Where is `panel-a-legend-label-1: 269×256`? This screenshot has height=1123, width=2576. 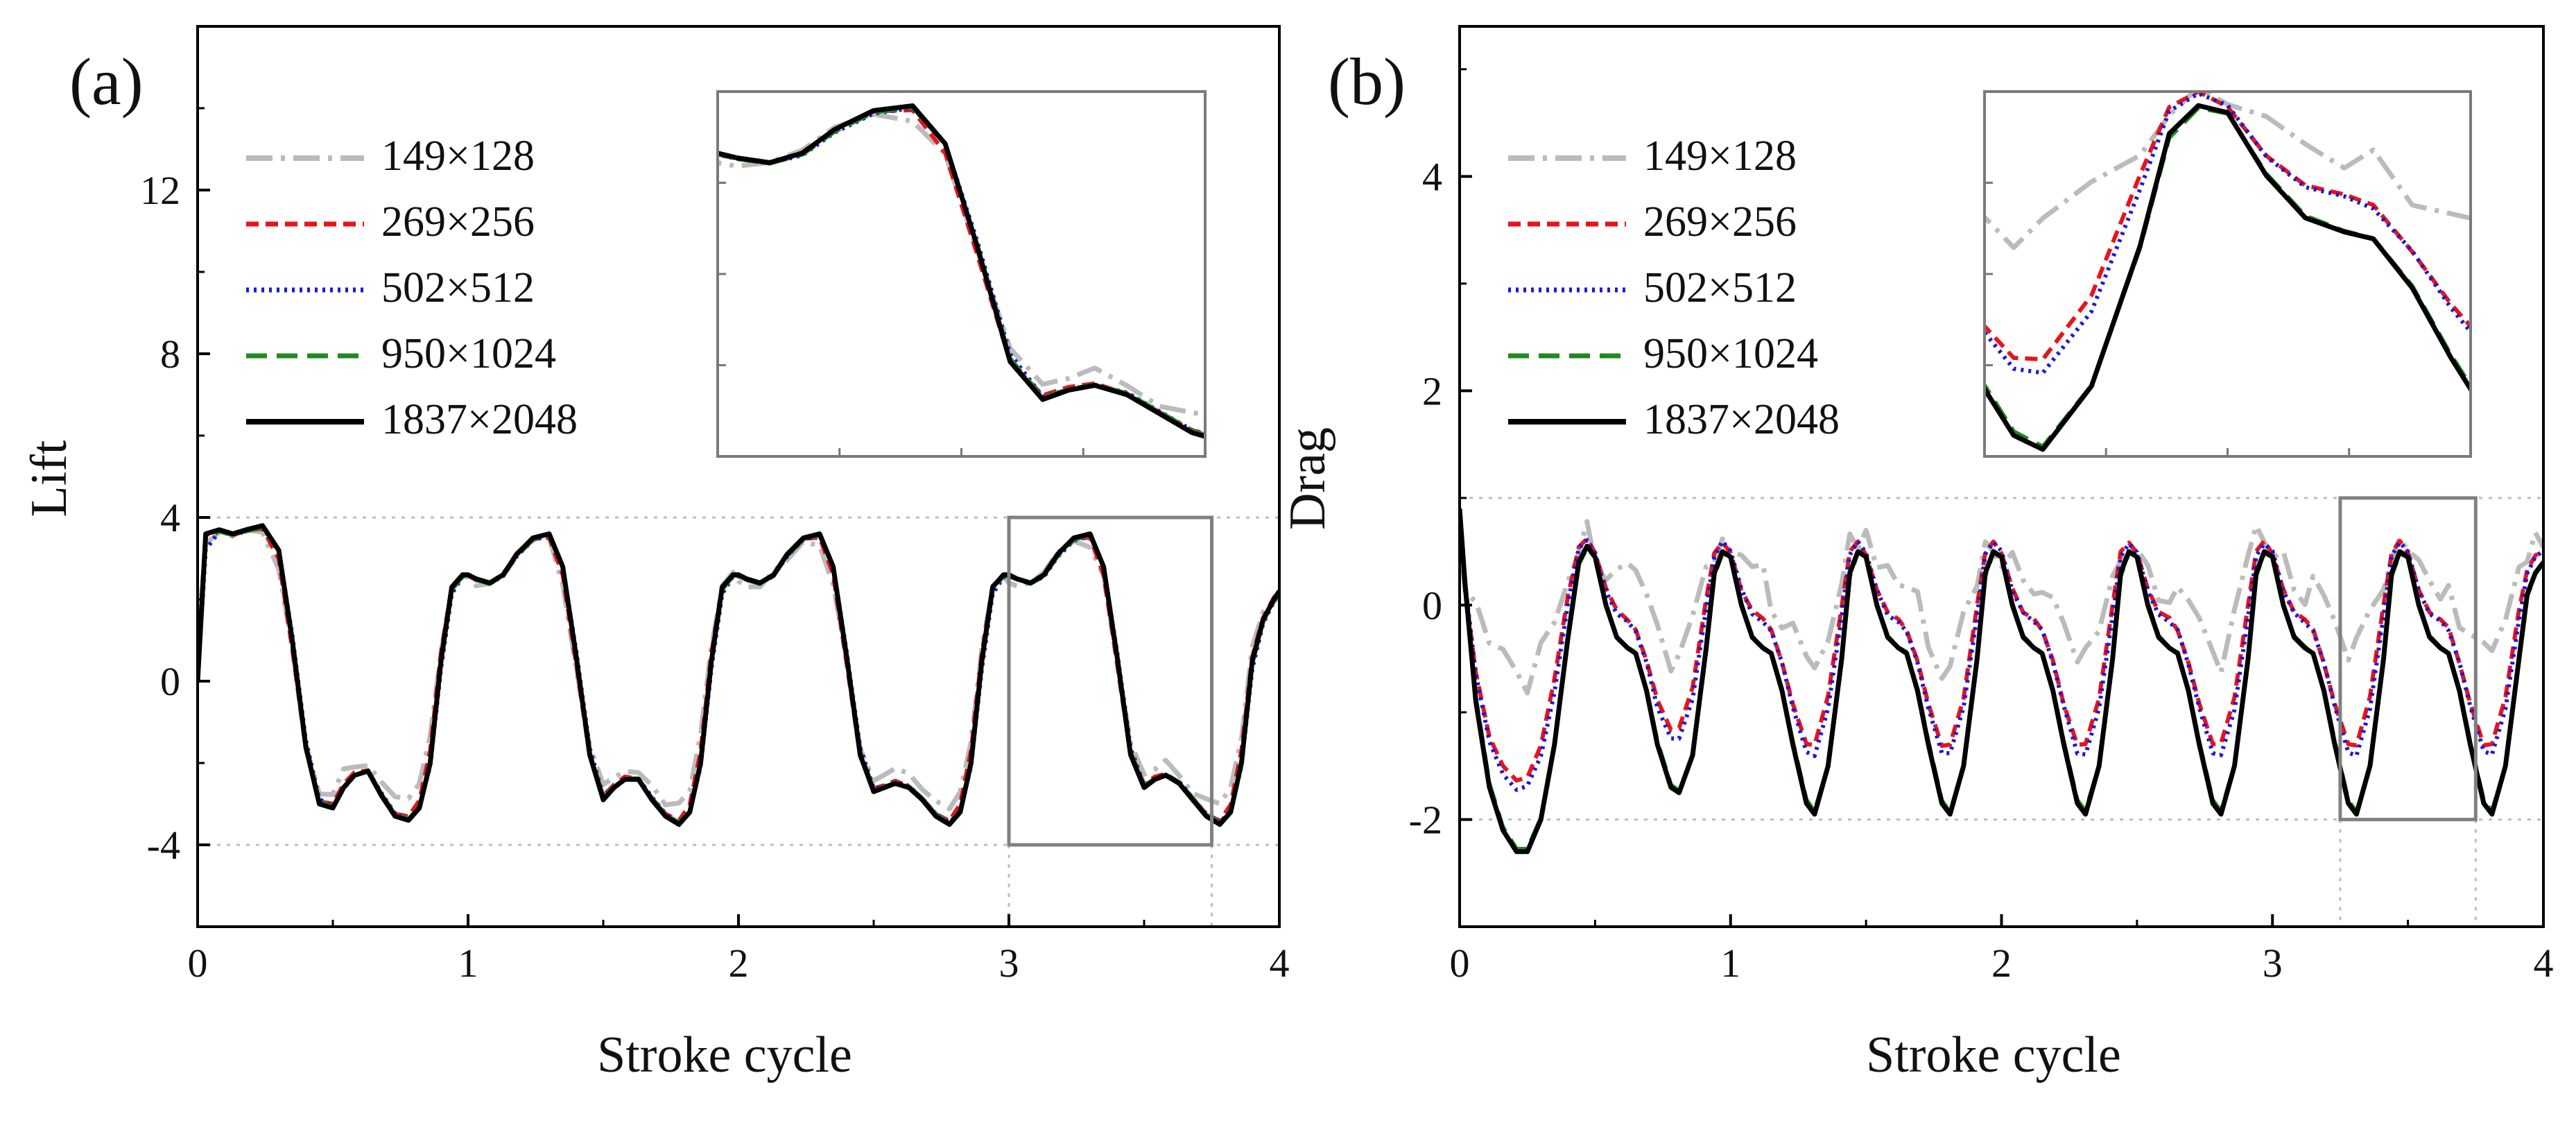
panel-a-legend-label-1: 269×256 is located at coordinates (458, 222).